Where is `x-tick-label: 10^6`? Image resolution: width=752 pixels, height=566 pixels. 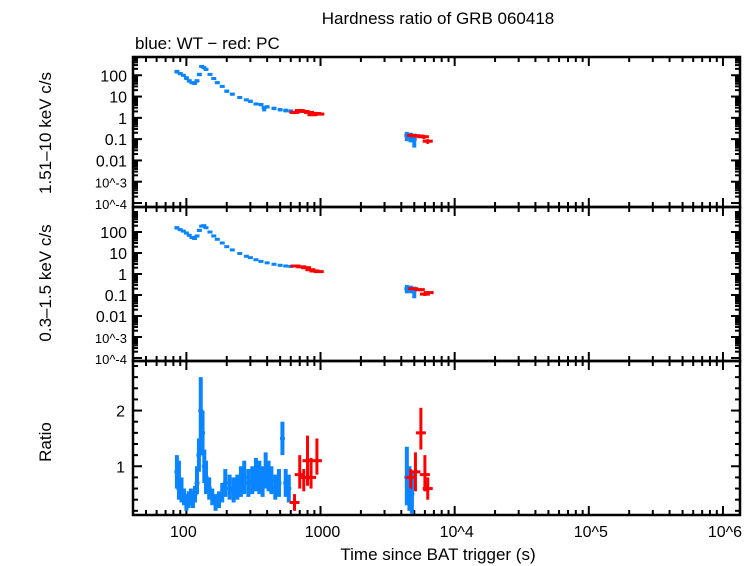
x-tick-label: 10^6 is located at coordinates (725, 532).